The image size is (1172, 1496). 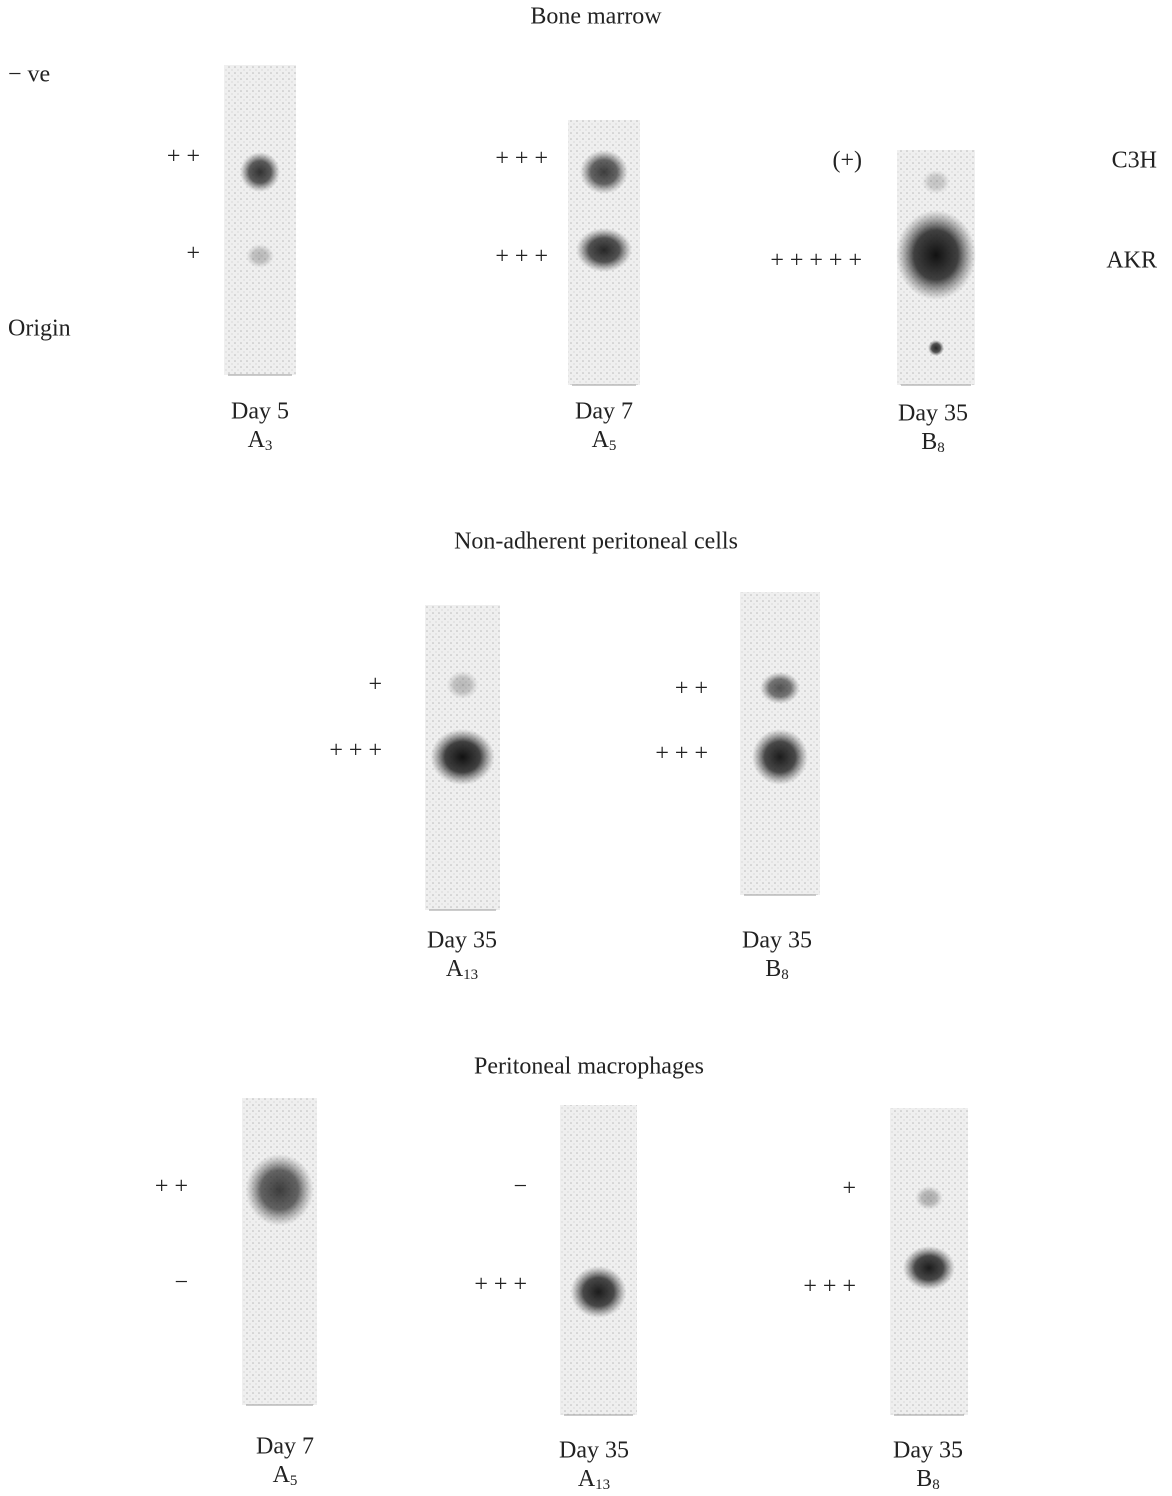 I want to click on band-intensity: (+), so click(x=847, y=161).